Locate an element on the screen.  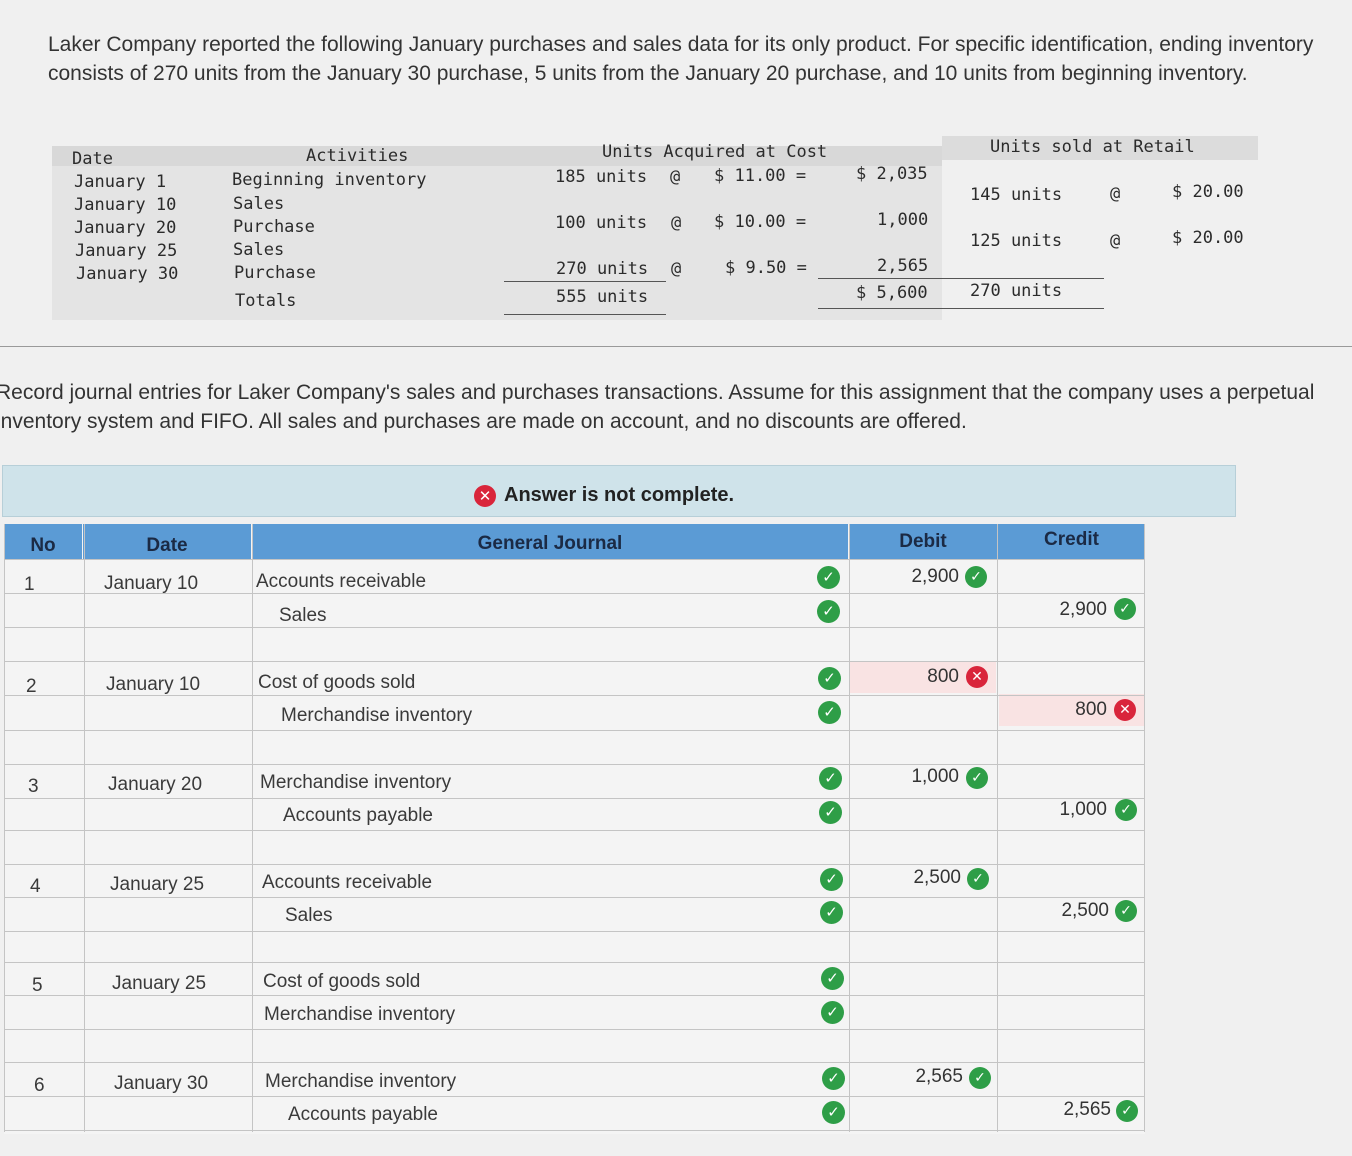
underline is located at coordinates (961, 278).